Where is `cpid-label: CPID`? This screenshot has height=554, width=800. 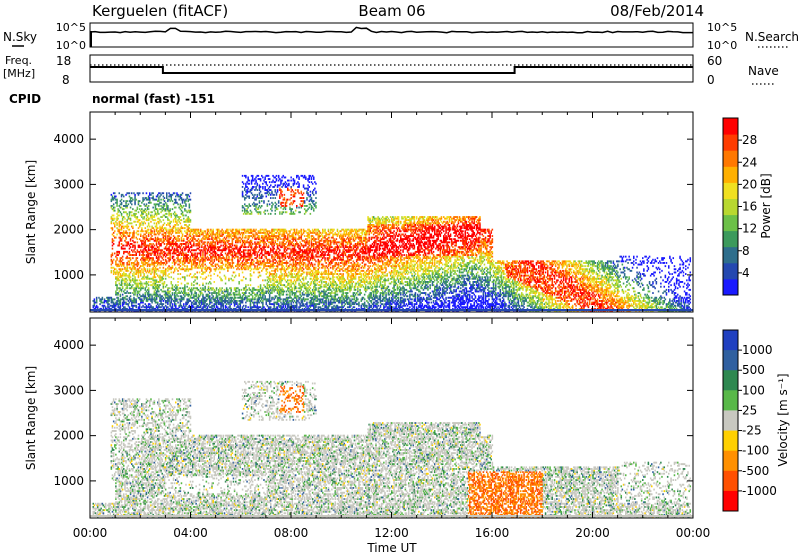
cpid-label: CPID is located at coordinates (25, 99).